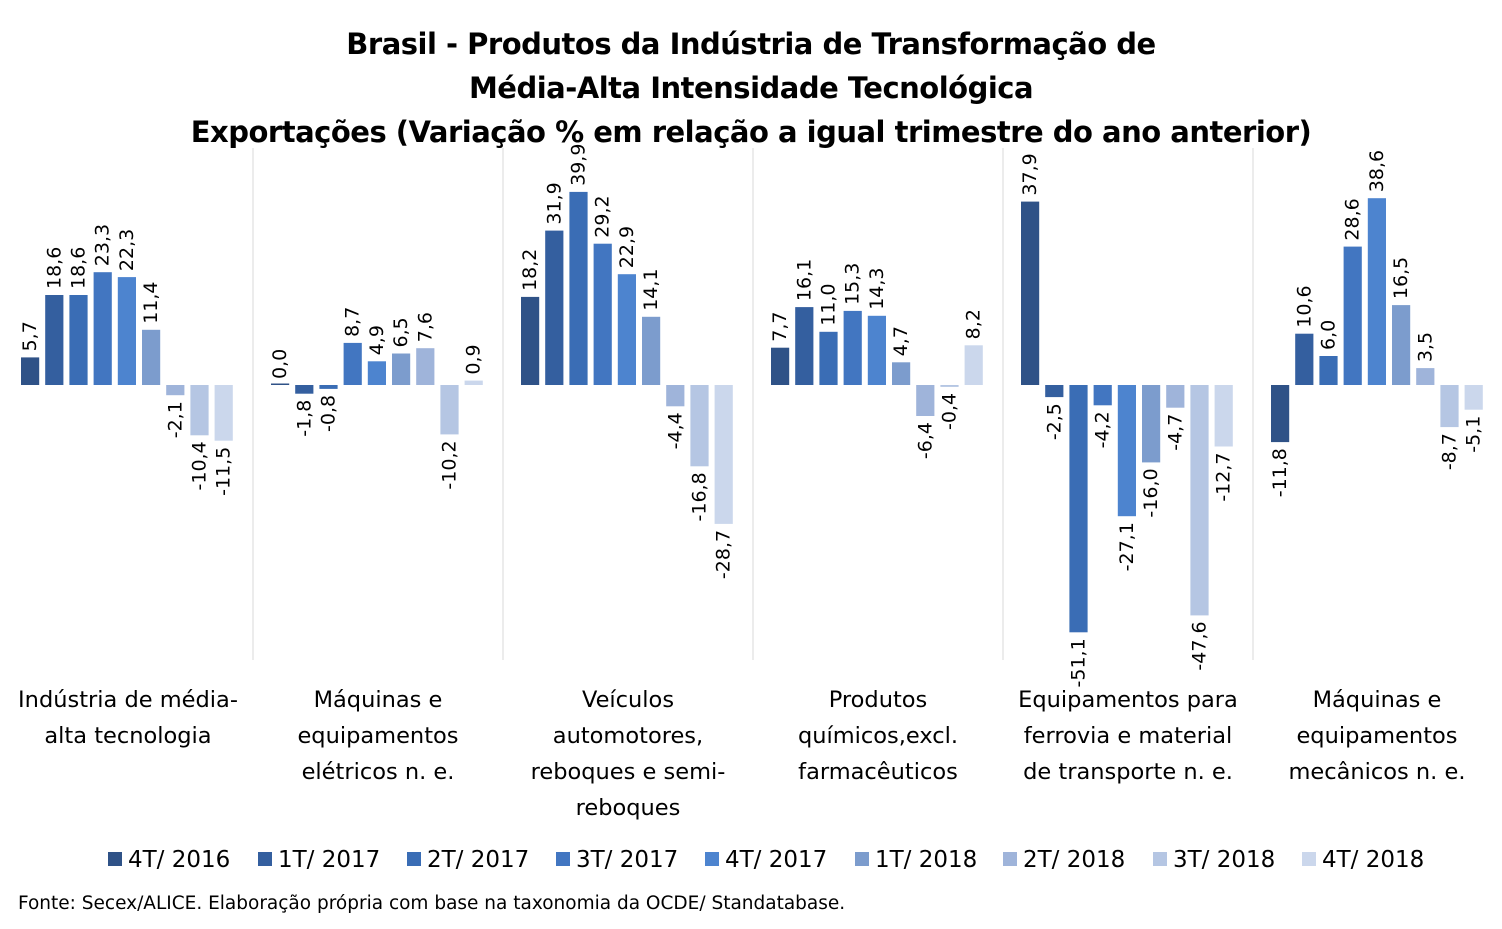 The width and height of the screenshot is (1502, 929). I want to click on legend-item: 4T/ 2018, so click(1363, 860).